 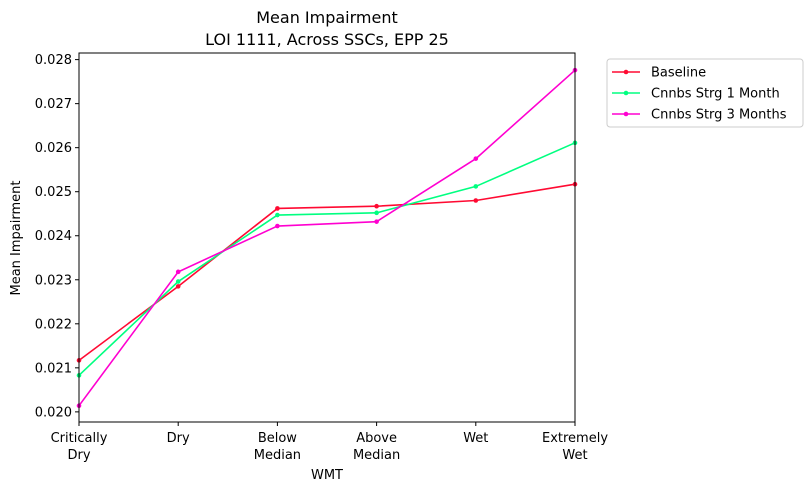 What do you see at coordinates (376, 438) in the screenshot?
I see `x-tick-label: Above` at bounding box center [376, 438].